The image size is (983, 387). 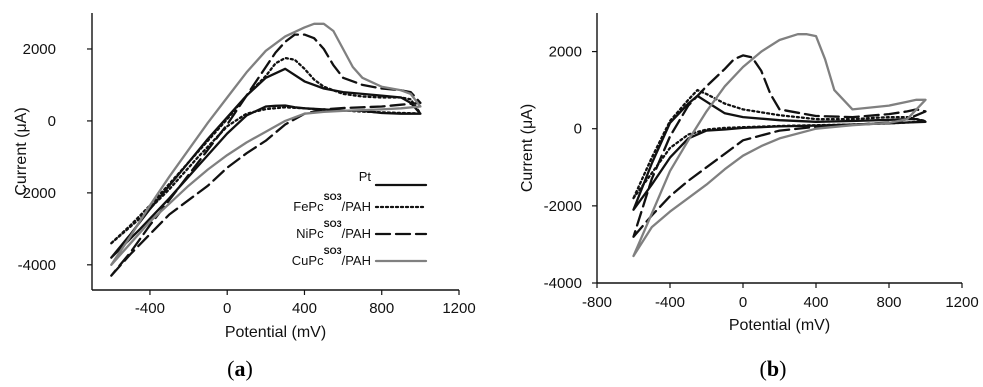 I want to click on panel-caption: (b), so click(x=773, y=368).